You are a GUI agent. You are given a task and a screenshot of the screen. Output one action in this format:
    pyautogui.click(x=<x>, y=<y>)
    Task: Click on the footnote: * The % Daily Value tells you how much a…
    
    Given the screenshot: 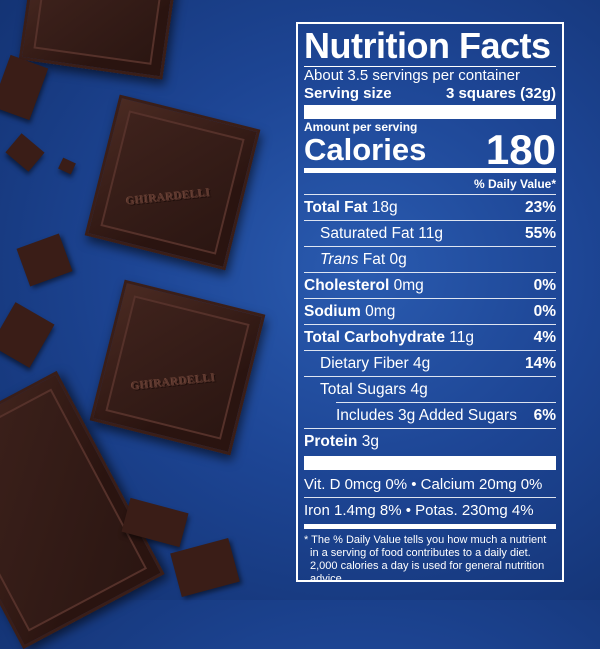 What is the action you would take?
    pyautogui.click(x=425, y=559)
    